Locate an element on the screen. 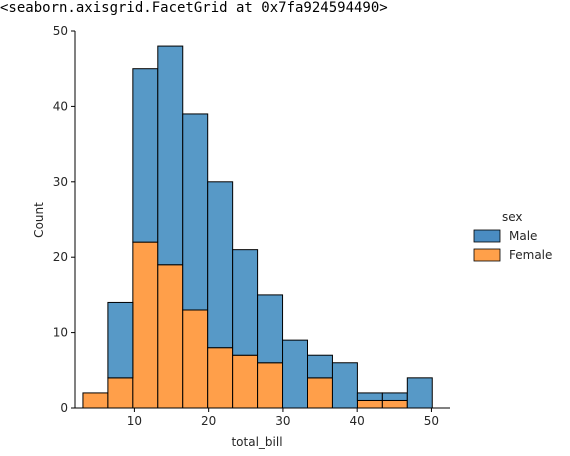  y-tick-label-40: 40 is located at coordinates (60, 106).